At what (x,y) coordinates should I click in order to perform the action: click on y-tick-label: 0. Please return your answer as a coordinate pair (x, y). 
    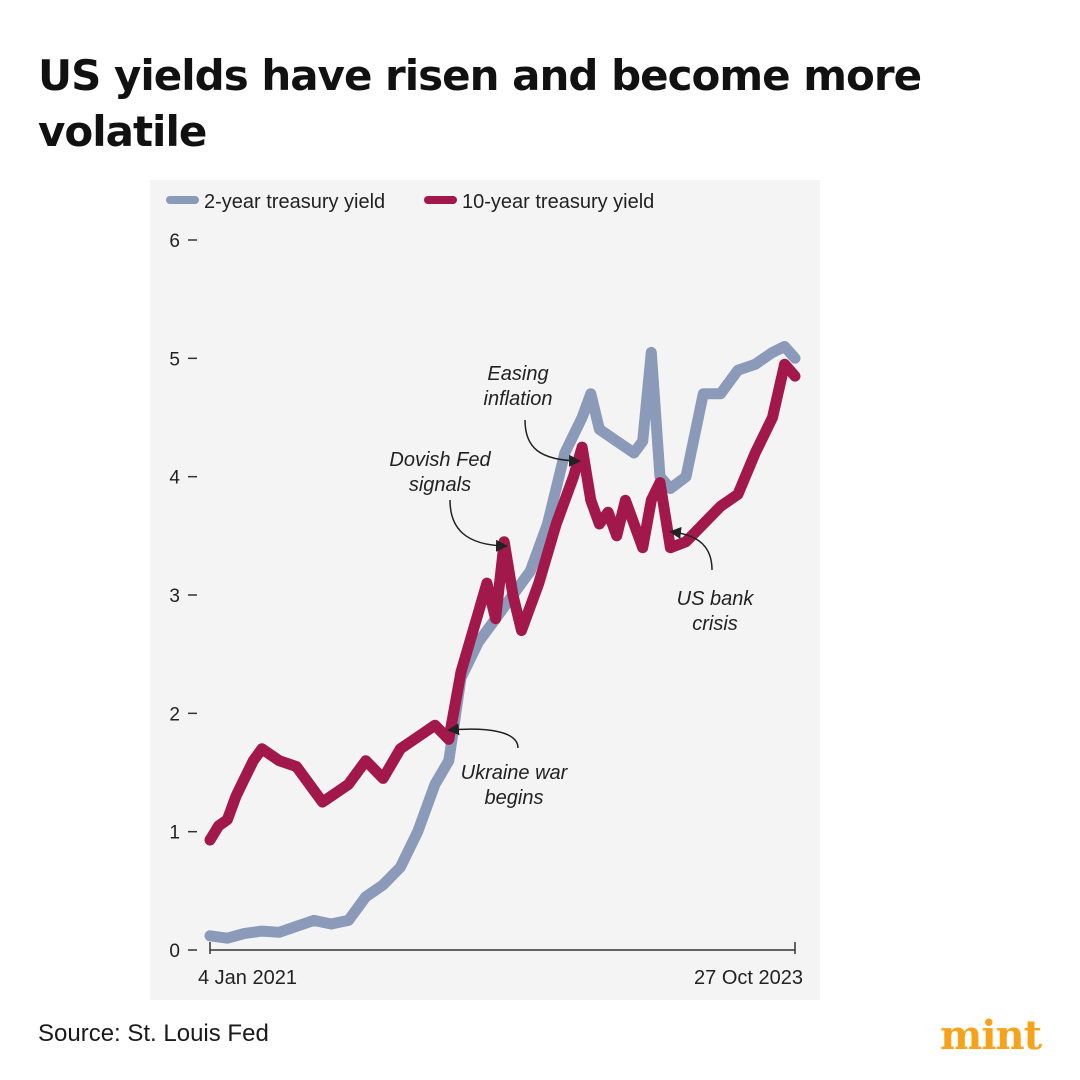
    Looking at the image, I should click on (174, 951).